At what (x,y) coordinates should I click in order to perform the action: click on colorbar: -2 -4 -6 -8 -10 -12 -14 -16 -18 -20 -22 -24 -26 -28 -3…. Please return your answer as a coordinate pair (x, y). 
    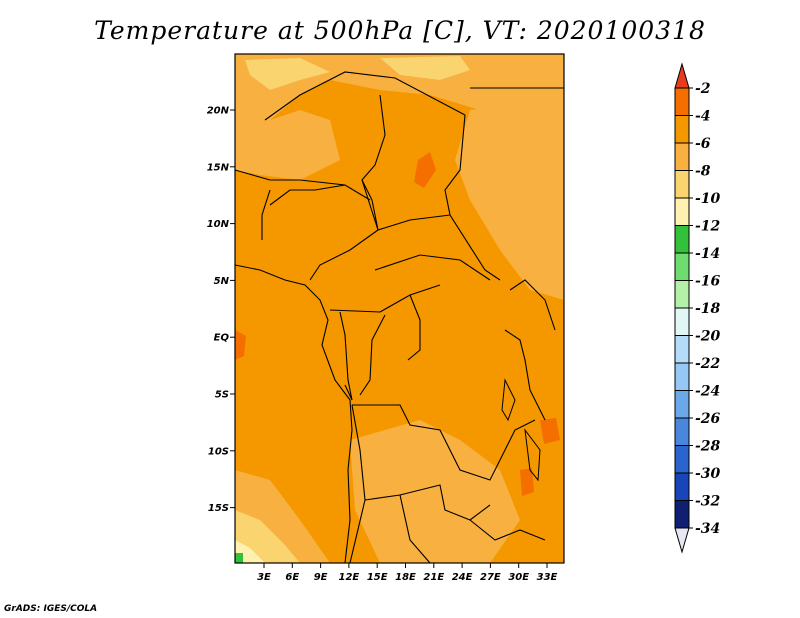
    Looking at the image, I should click on (697, 308).